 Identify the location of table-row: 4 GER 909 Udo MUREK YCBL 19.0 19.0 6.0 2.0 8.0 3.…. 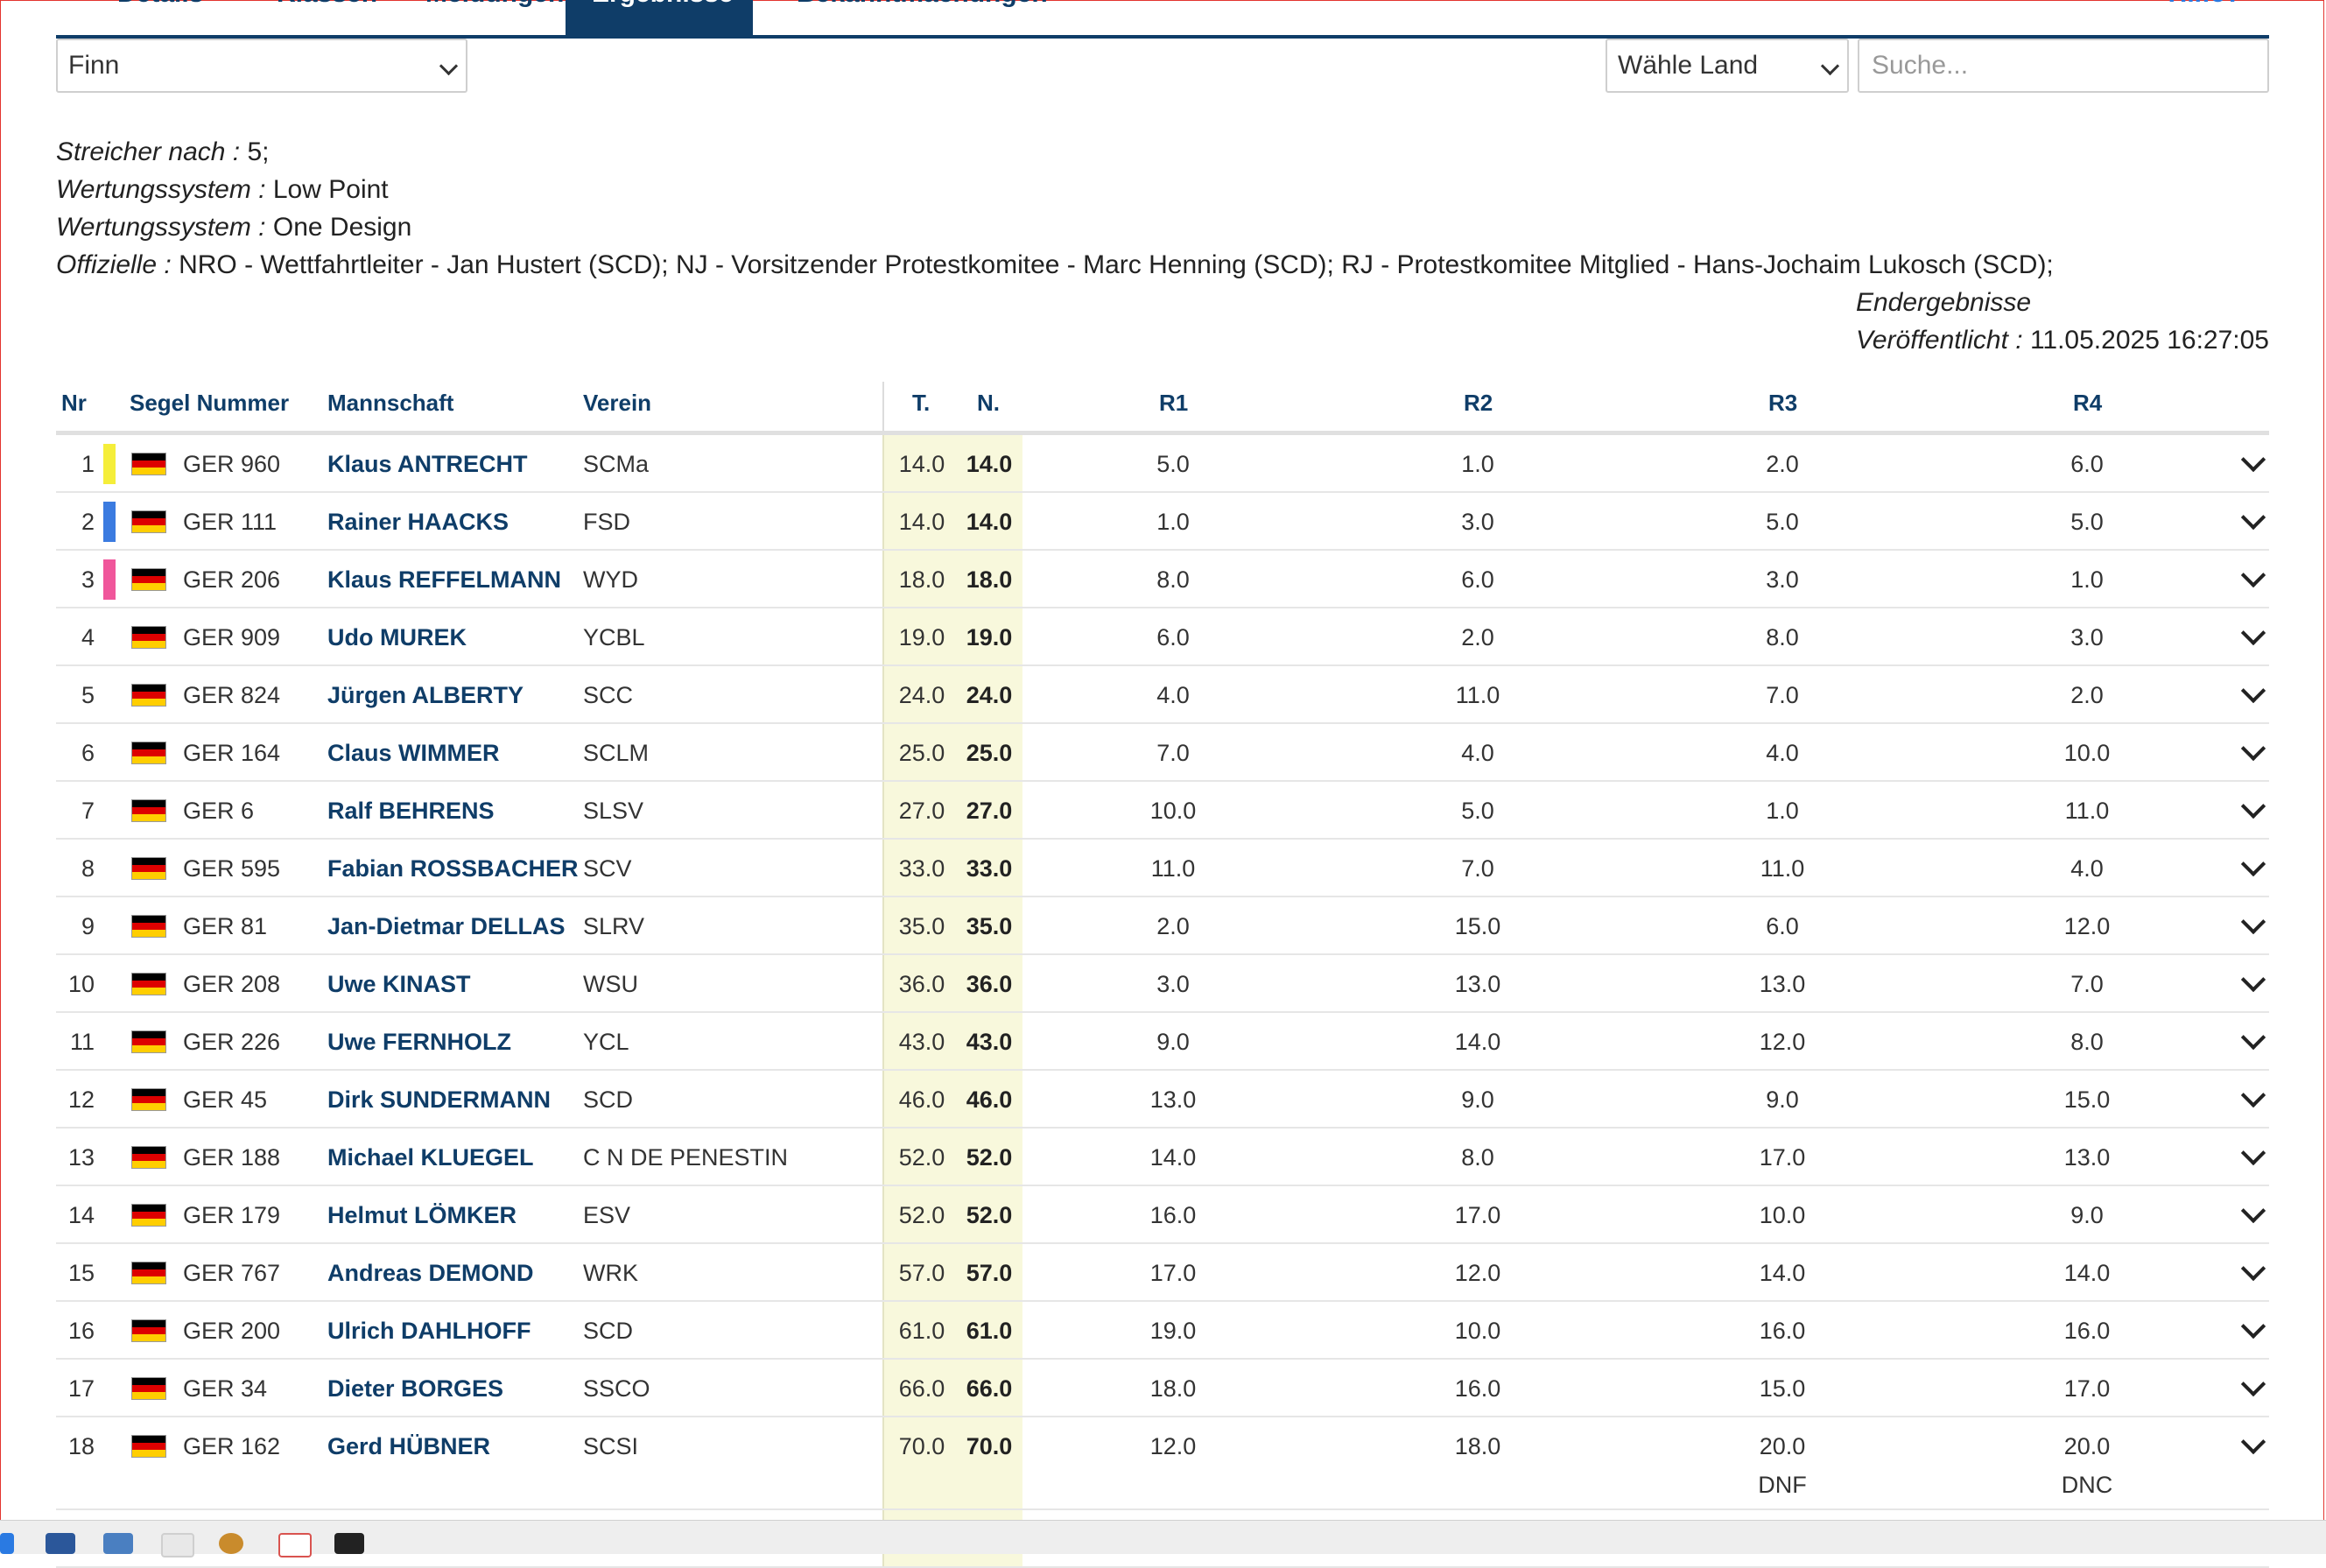
(1162, 637).